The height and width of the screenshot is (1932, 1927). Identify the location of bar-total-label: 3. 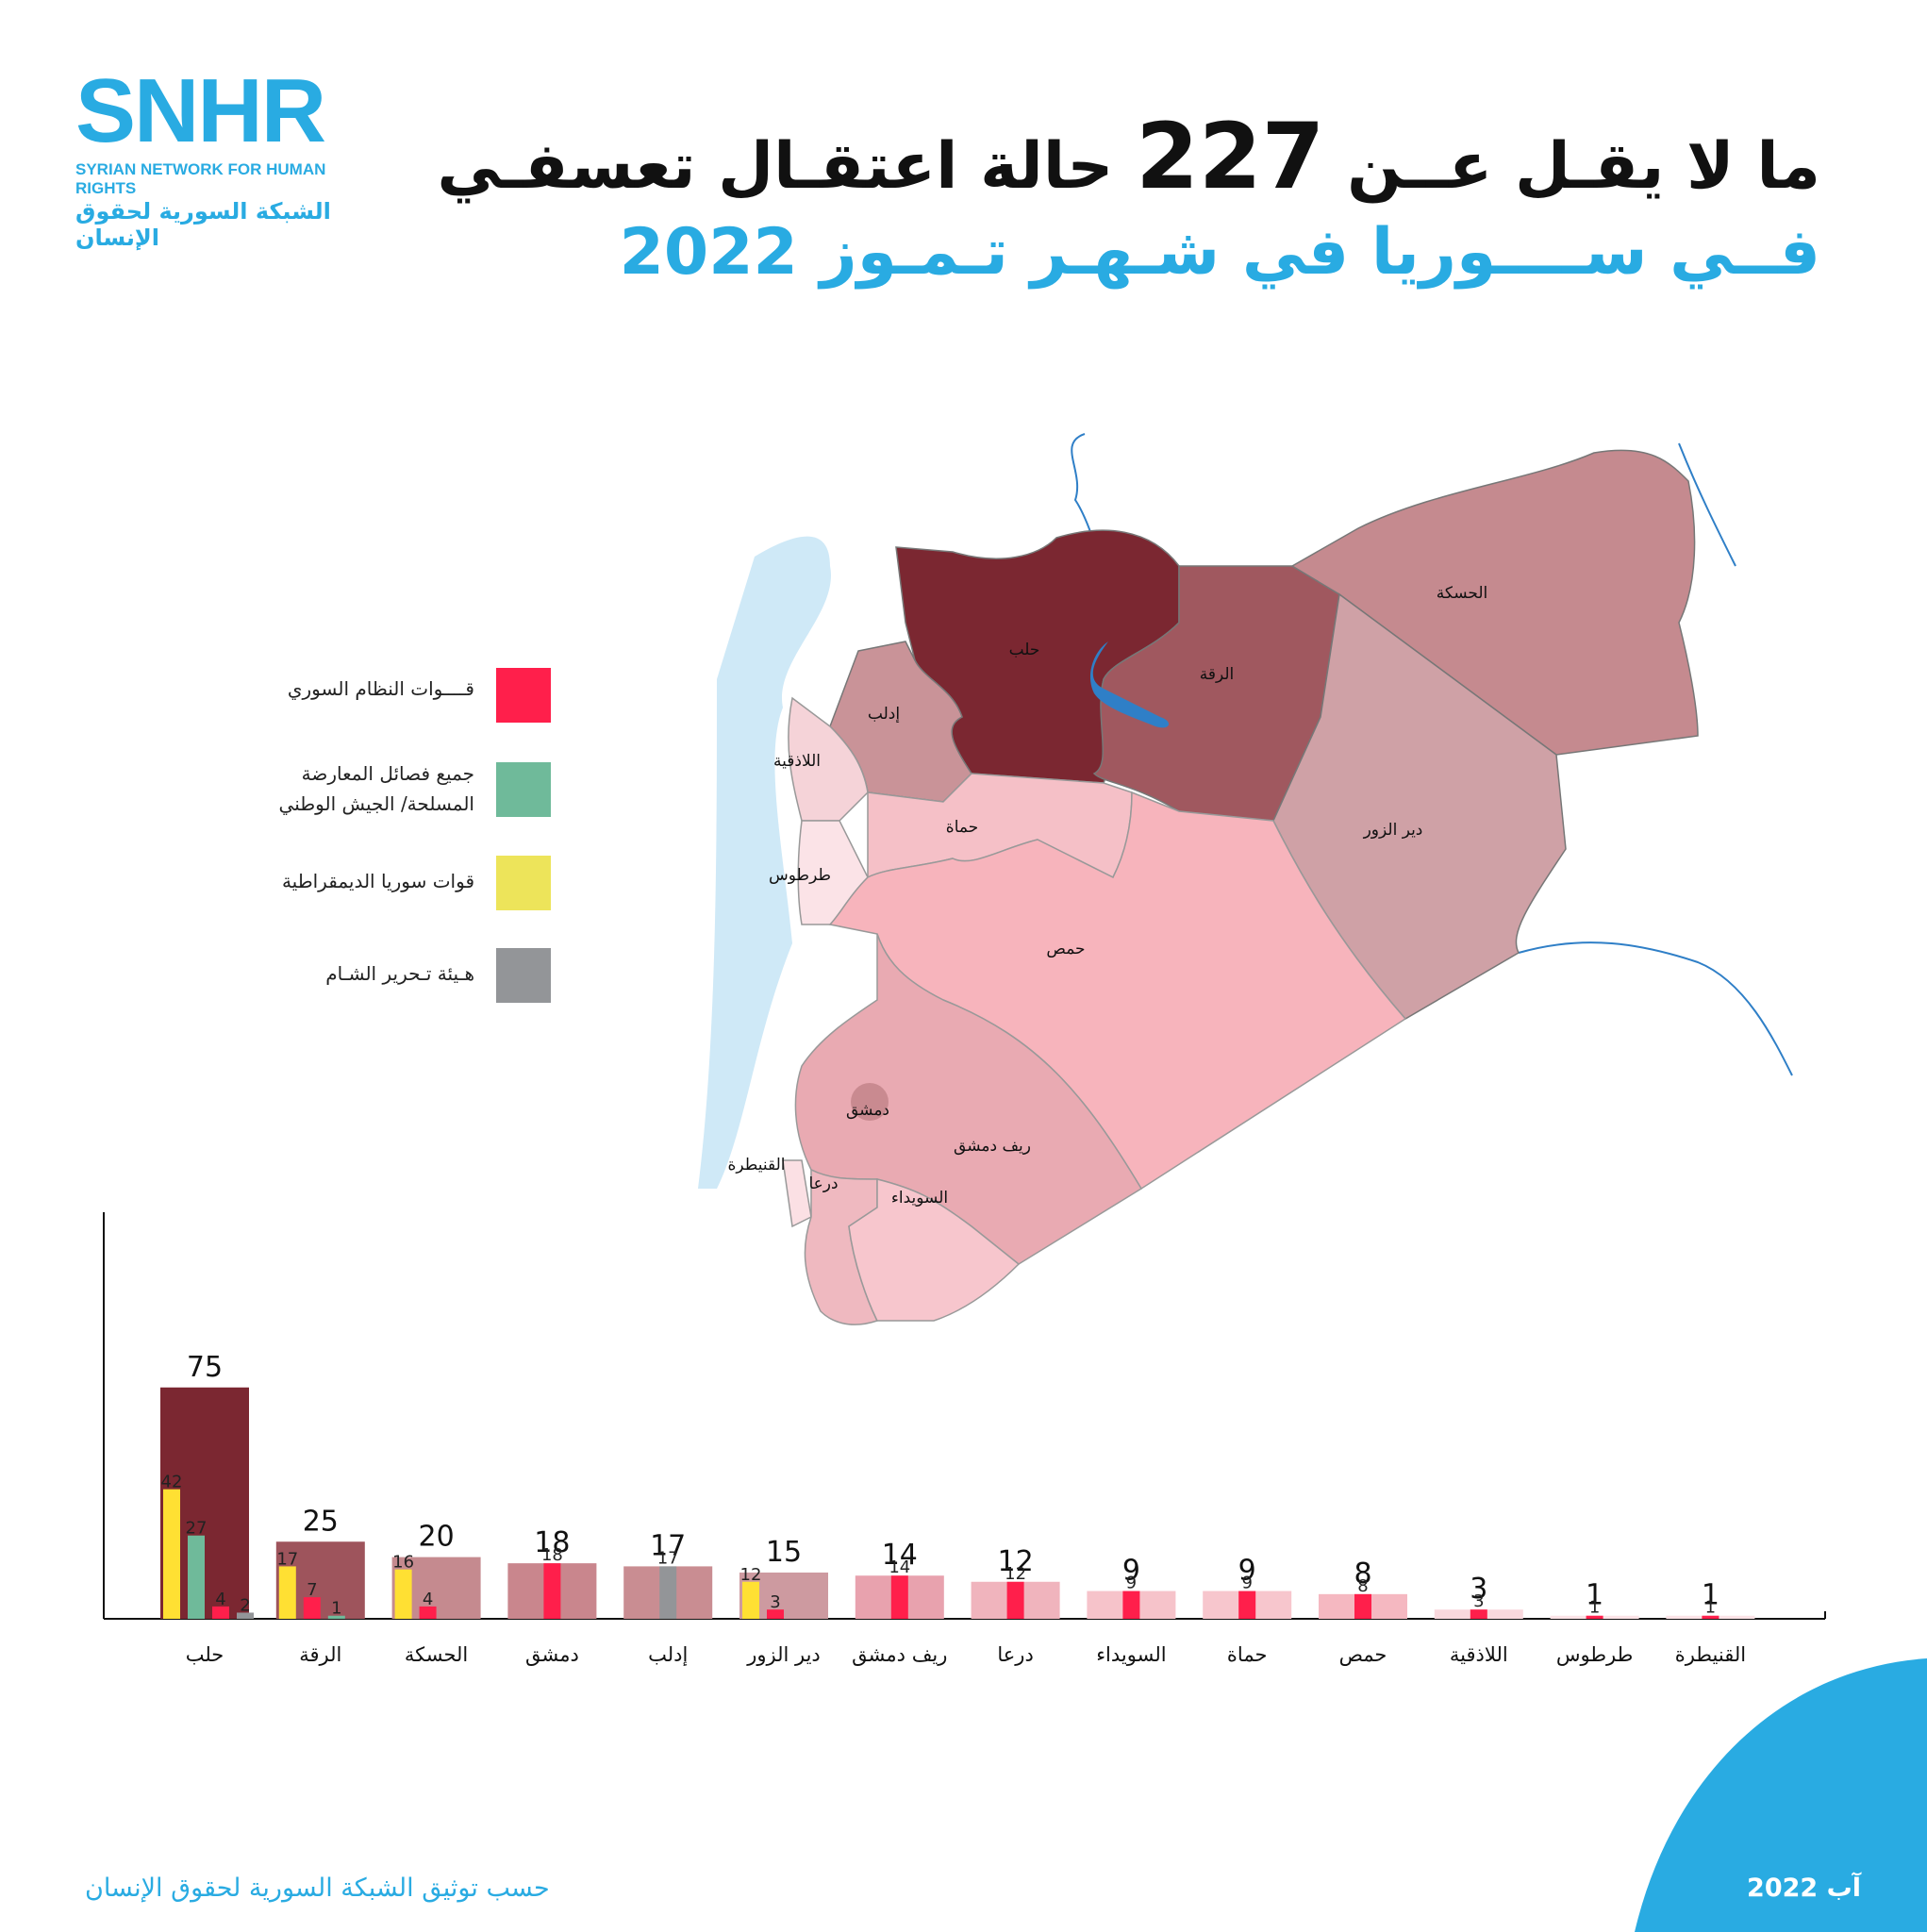
(1478, 1589).